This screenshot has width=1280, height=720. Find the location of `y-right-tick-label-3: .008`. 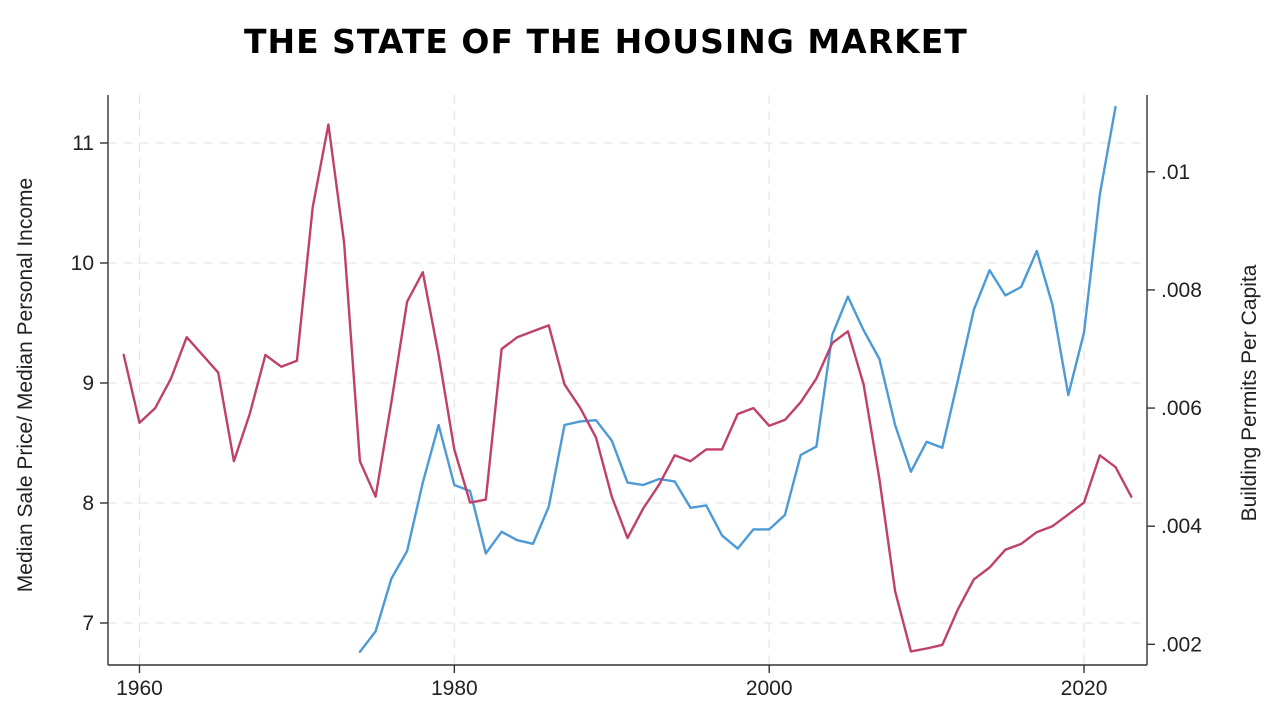

y-right-tick-label-3: .008 is located at coordinates (1181, 290).